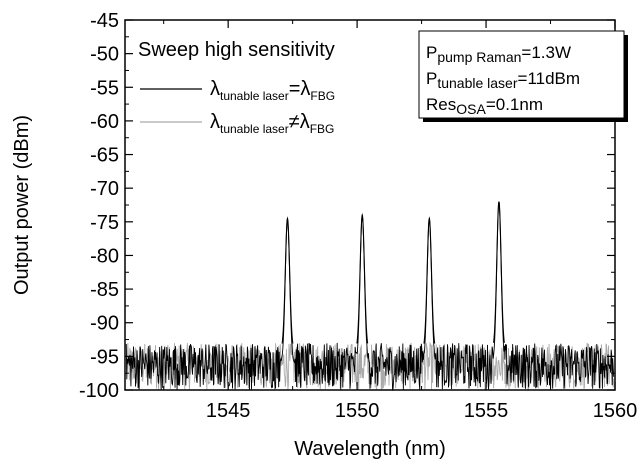 The height and width of the screenshot is (465, 644). Describe the element at coordinates (104, 122) in the screenshot. I see `y-tick-label: -60` at that location.